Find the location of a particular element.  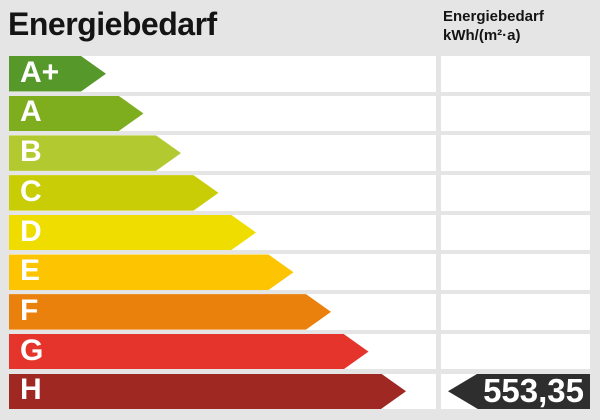

rating-row-c: C is located at coordinates (300, 193).